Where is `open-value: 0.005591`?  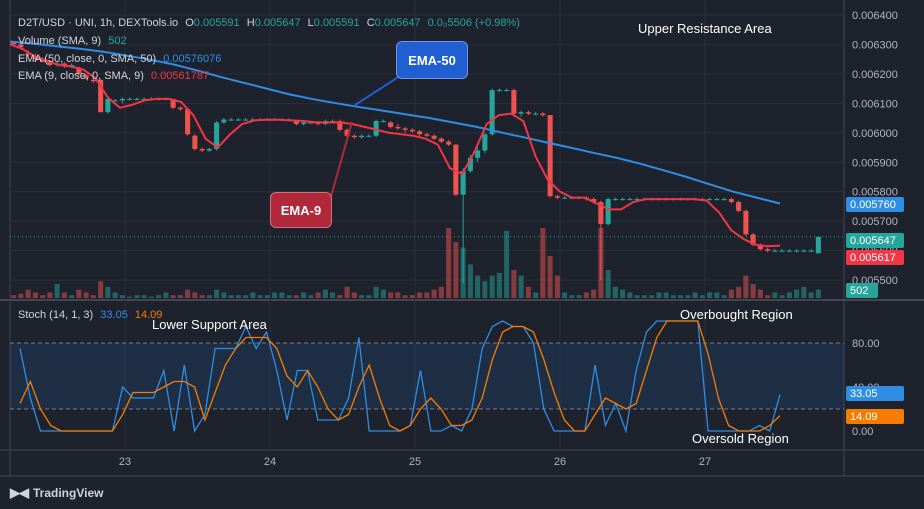
open-value: 0.005591 is located at coordinates (216, 23).